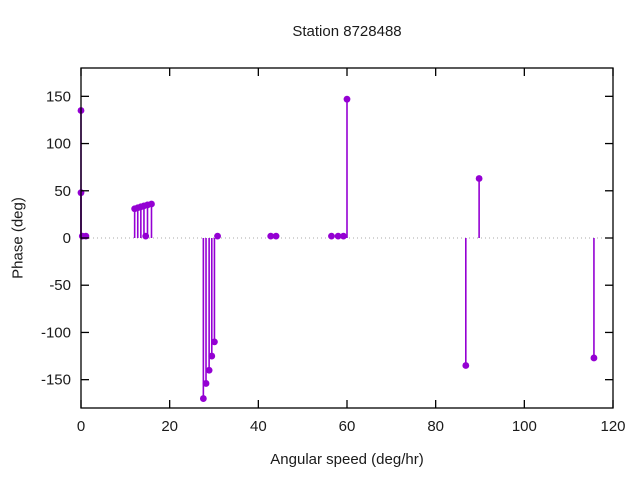  I want to click on x-tick-label: 80, so click(435, 426).